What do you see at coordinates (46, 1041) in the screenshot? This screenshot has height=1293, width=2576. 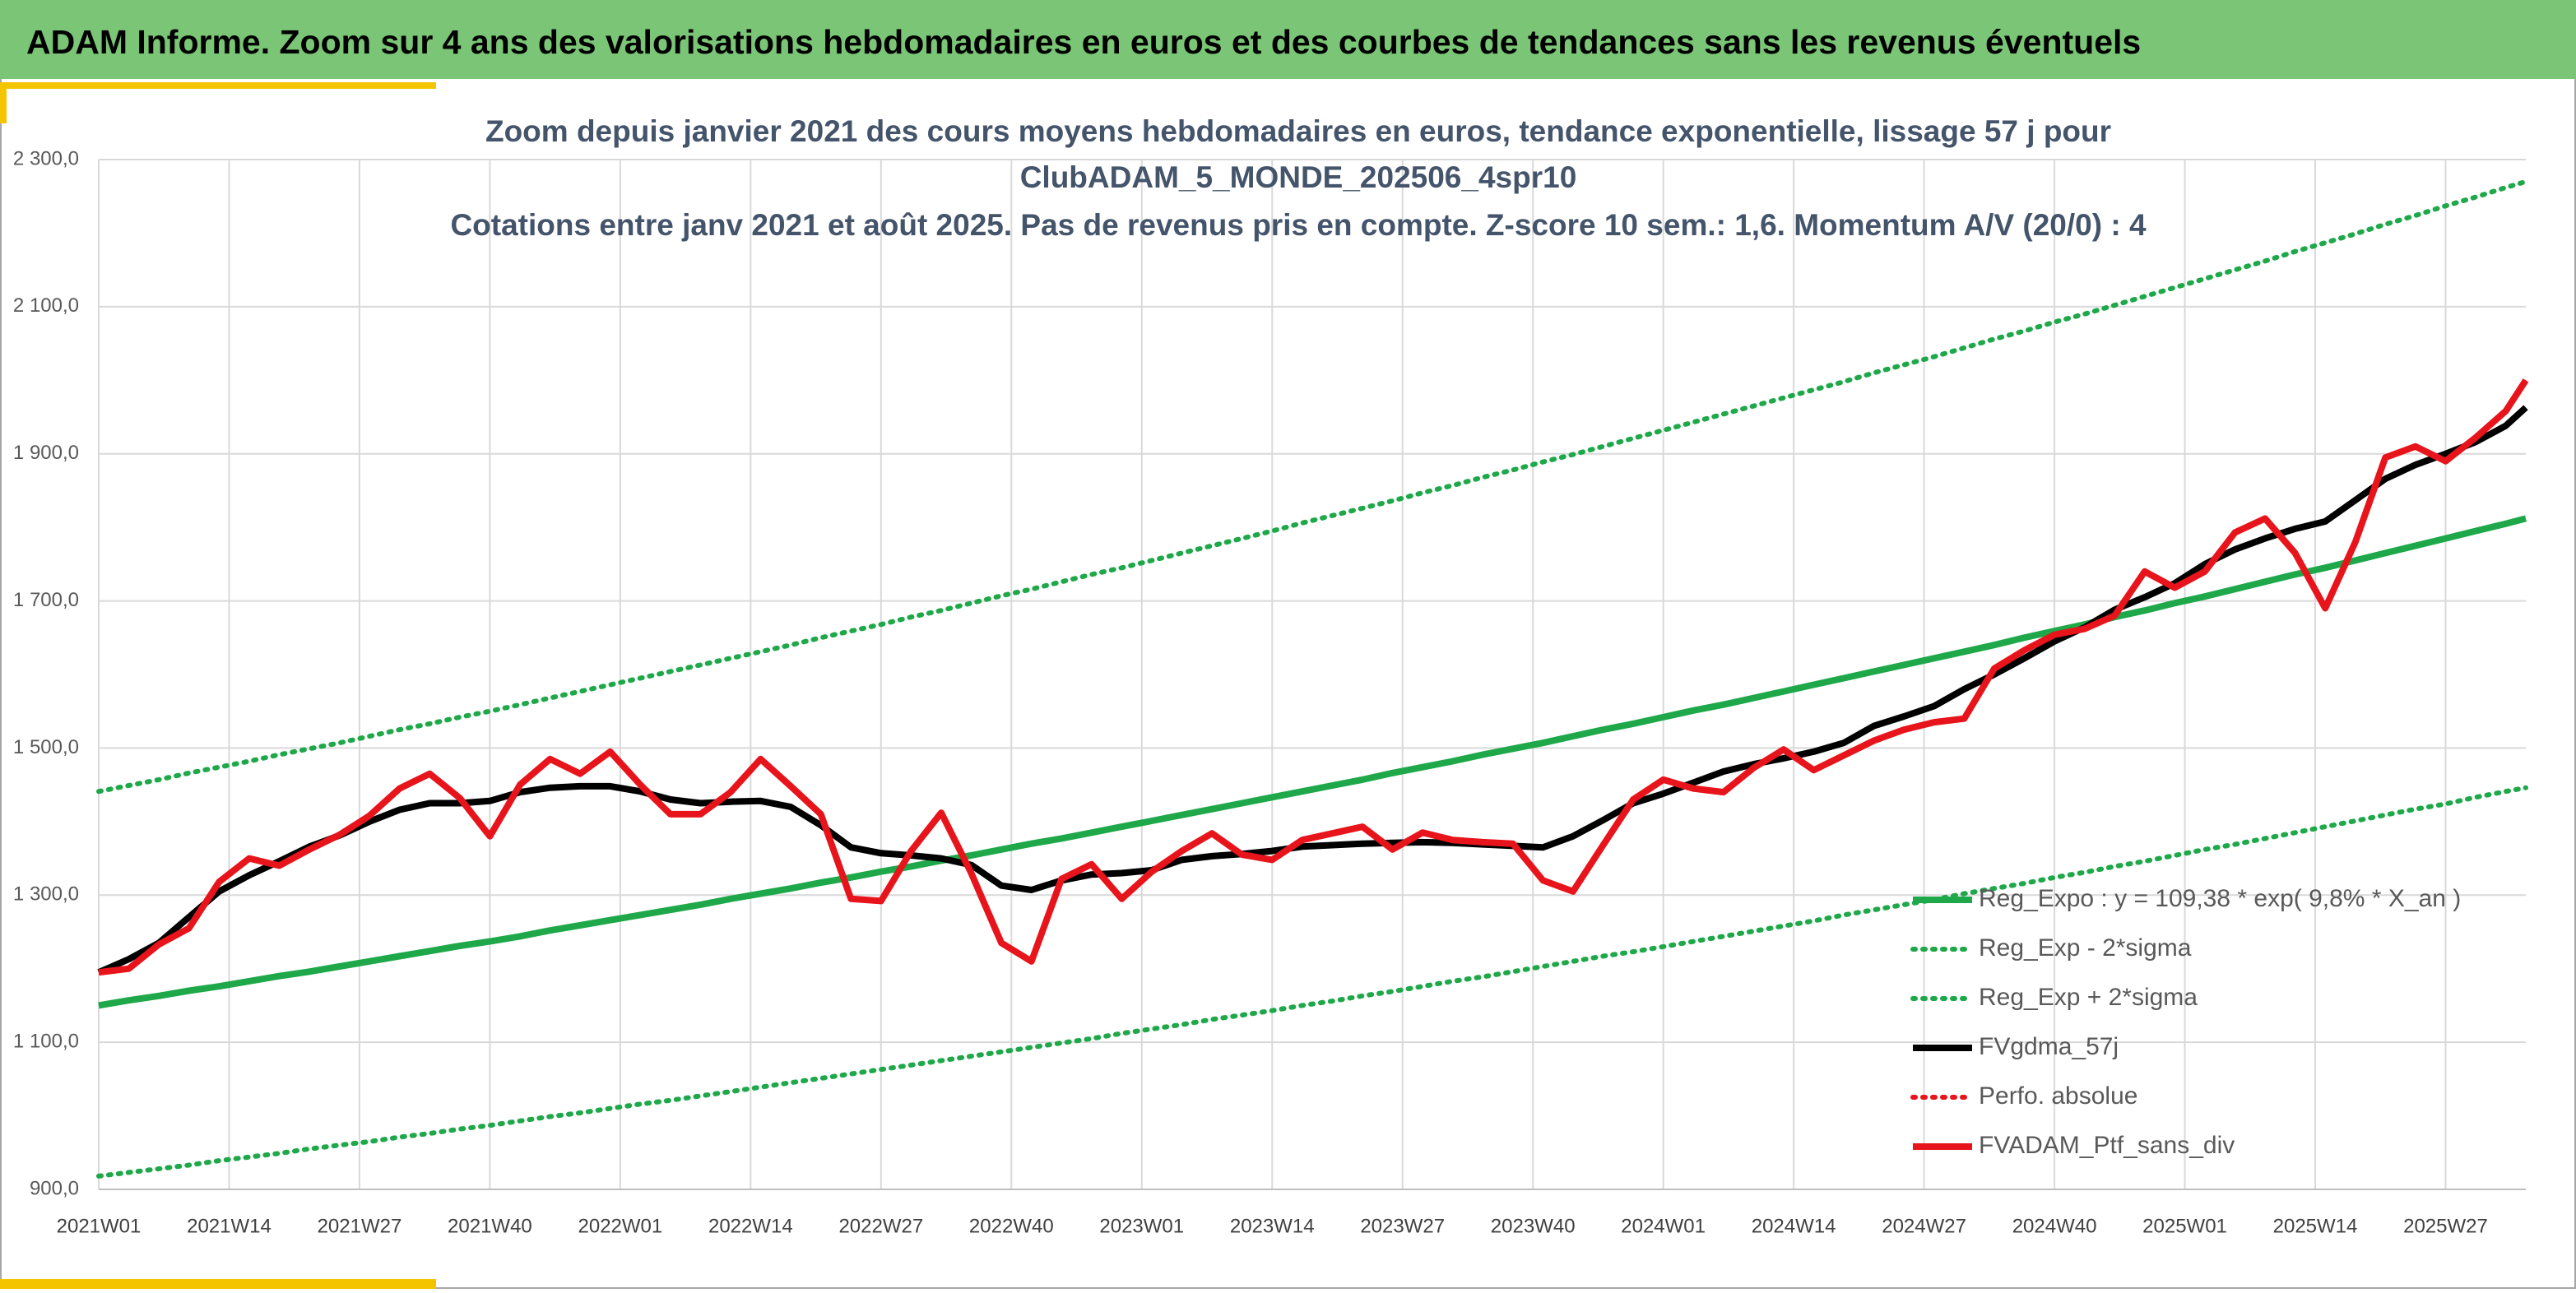 I see `y-tick-label: 1 100,0` at bounding box center [46, 1041].